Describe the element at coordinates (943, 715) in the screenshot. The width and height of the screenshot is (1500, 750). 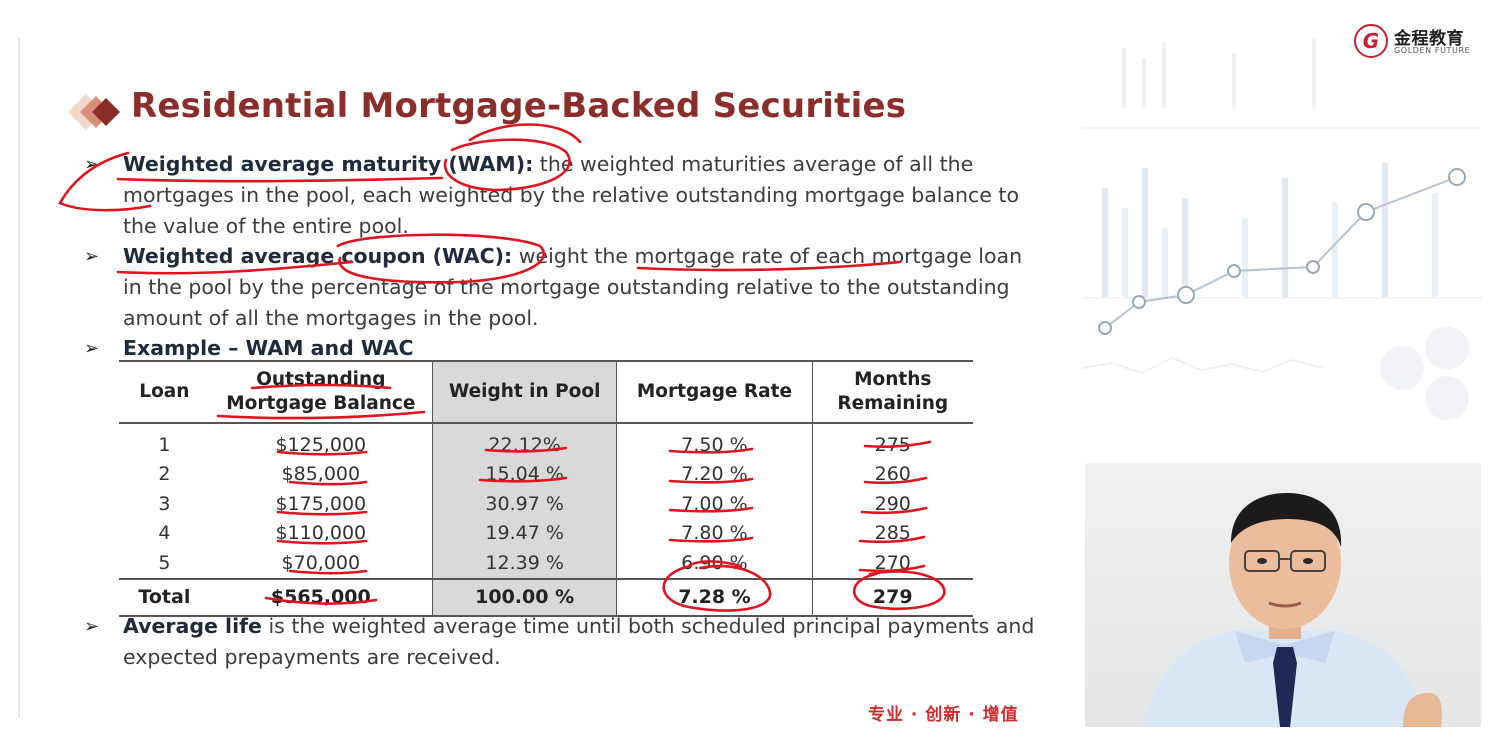
I see `slogan: 专业 · 创新 · 增值` at that location.